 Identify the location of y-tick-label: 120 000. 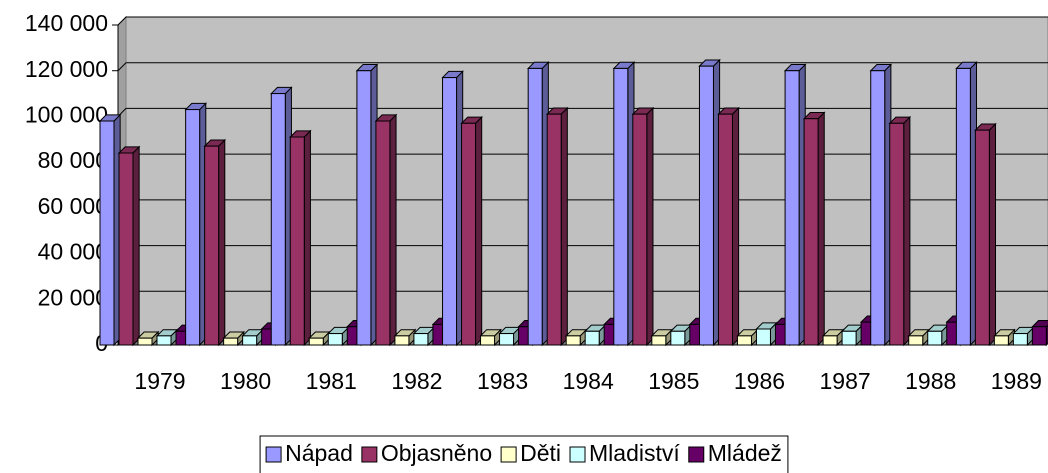
(66, 69).